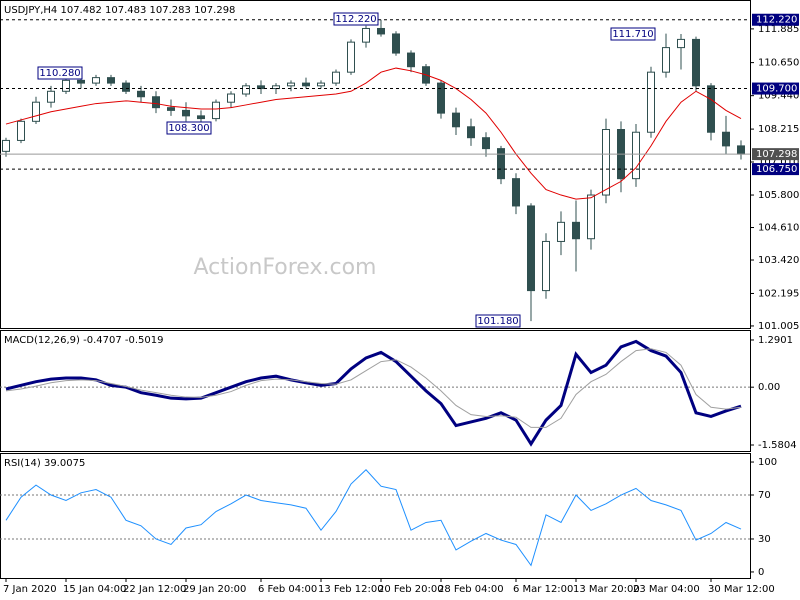  I want to click on watermark: ActionForex.com, so click(285, 267).